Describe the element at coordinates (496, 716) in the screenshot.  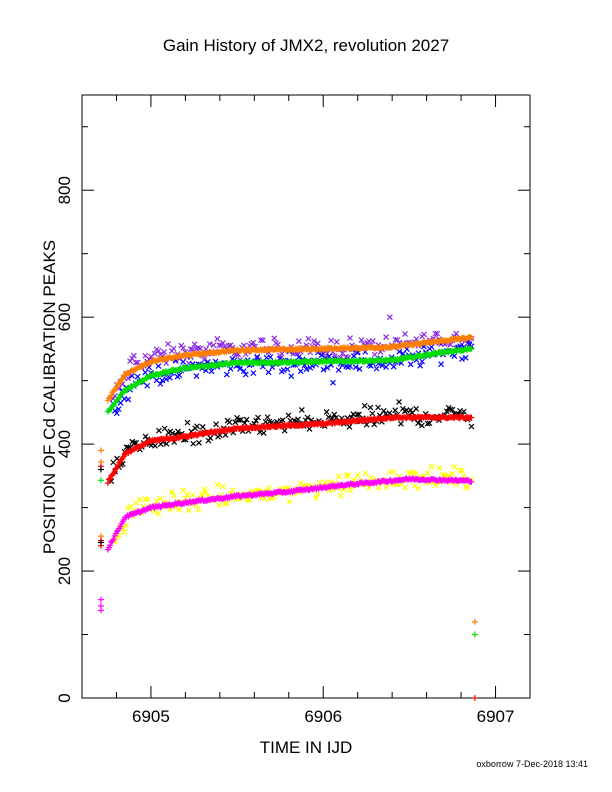
I see `x-tick-label: 6907` at that location.